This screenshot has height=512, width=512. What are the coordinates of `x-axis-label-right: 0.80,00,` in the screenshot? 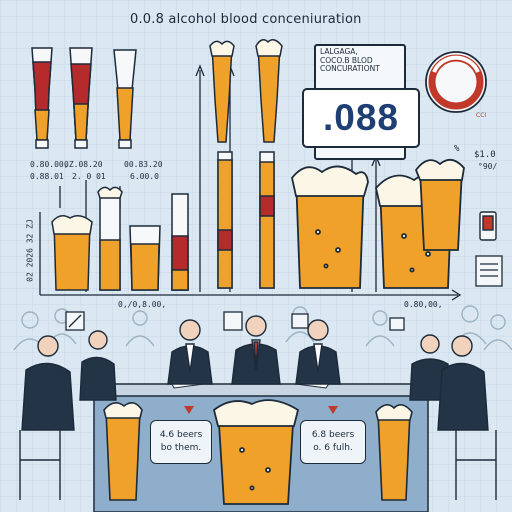 It's located at (423, 304).